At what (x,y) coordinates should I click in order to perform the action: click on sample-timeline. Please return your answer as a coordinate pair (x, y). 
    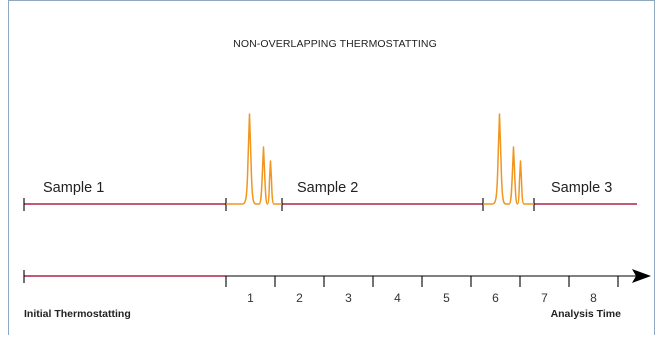
    Looking at the image, I should click on (330, 204).